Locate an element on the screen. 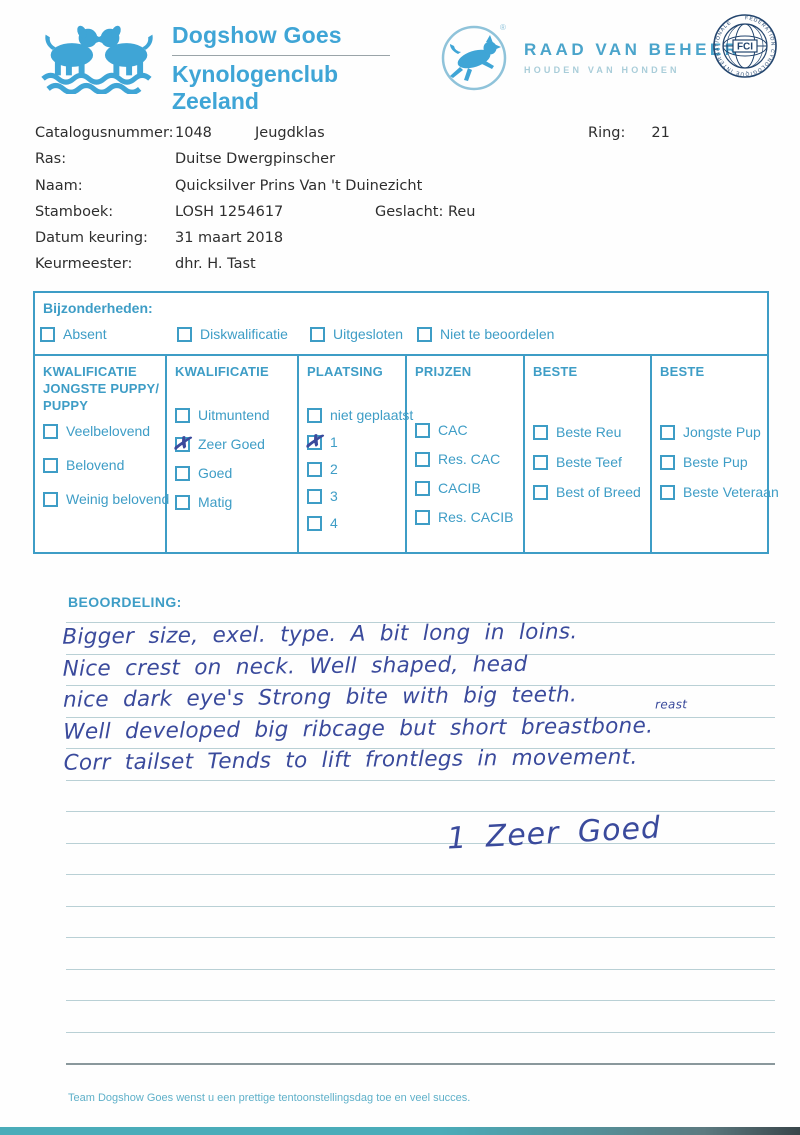 The height and width of the screenshot is (1135, 800). info-row-ras: Ras: Duitse Dwergpinscher is located at coordinates (315, 159).